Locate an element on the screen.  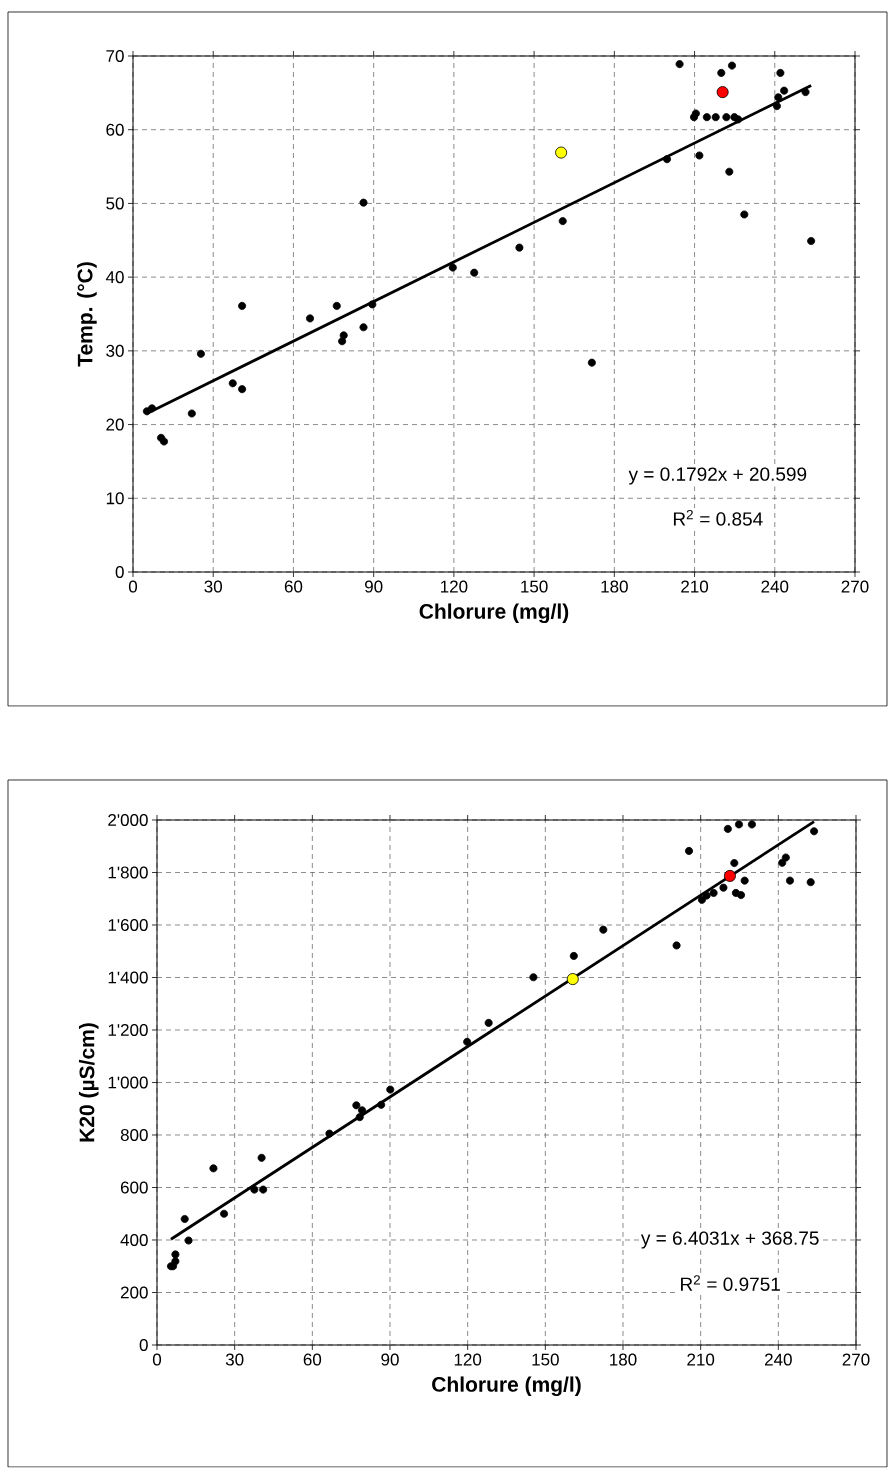
annotation: R$^{2}$ = 0.9751 is located at coordinates (730, 1283).